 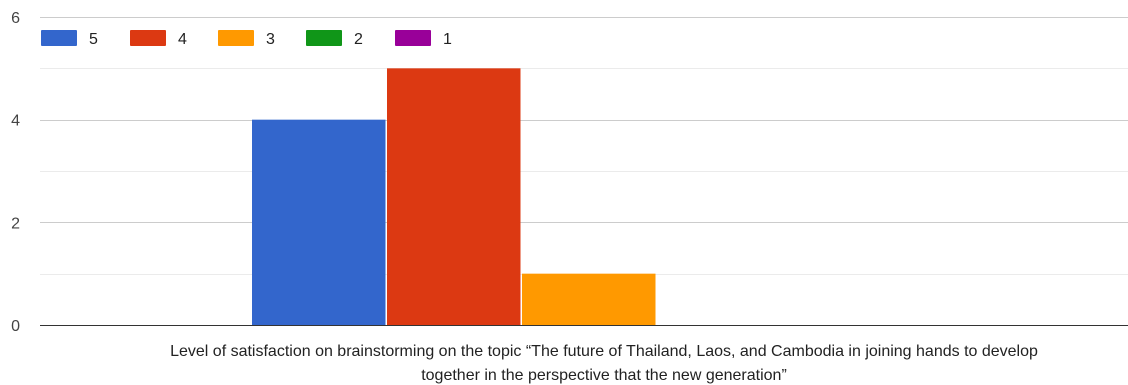 What do you see at coordinates (93, 39) in the screenshot?
I see `legend-label-5: 5` at bounding box center [93, 39].